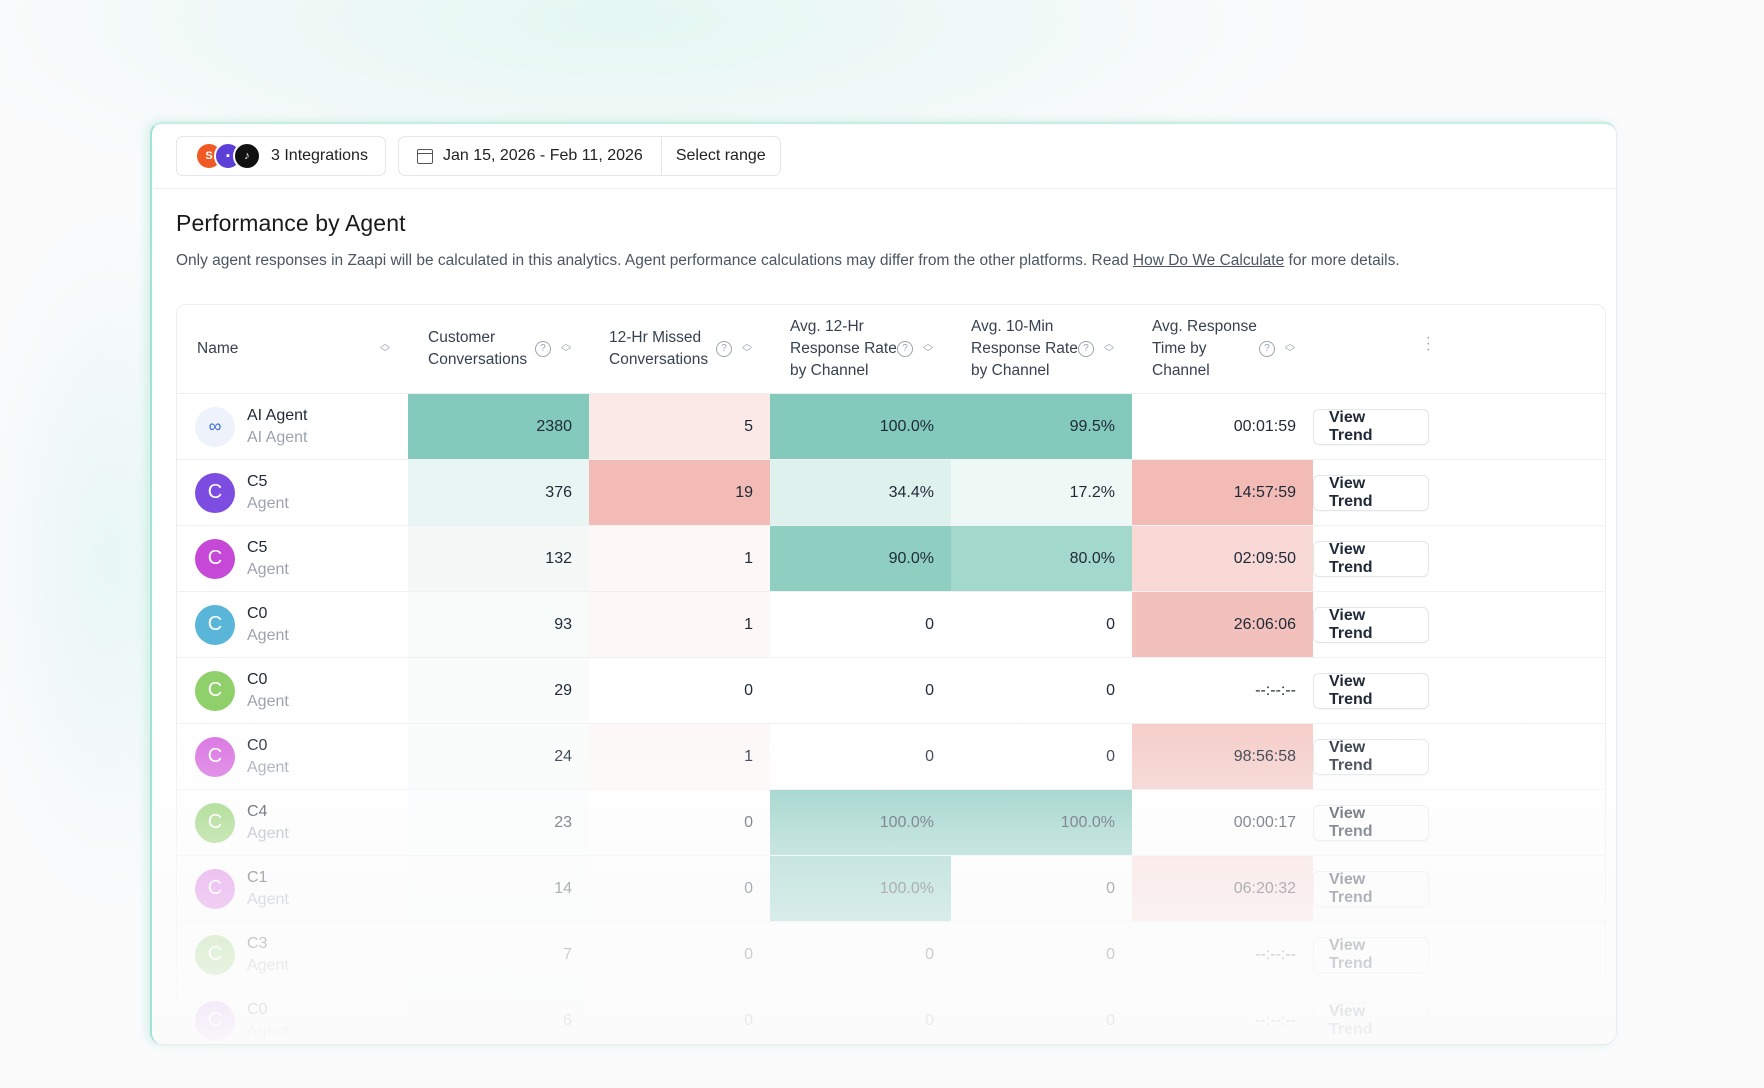 The height and width of the screenshot is (1088, 1764). What do you see at coordinates (860, 888) in the screenshot?
I see `response-rate-12hr-cell: 100.0%` at bounding box center [860, 888].